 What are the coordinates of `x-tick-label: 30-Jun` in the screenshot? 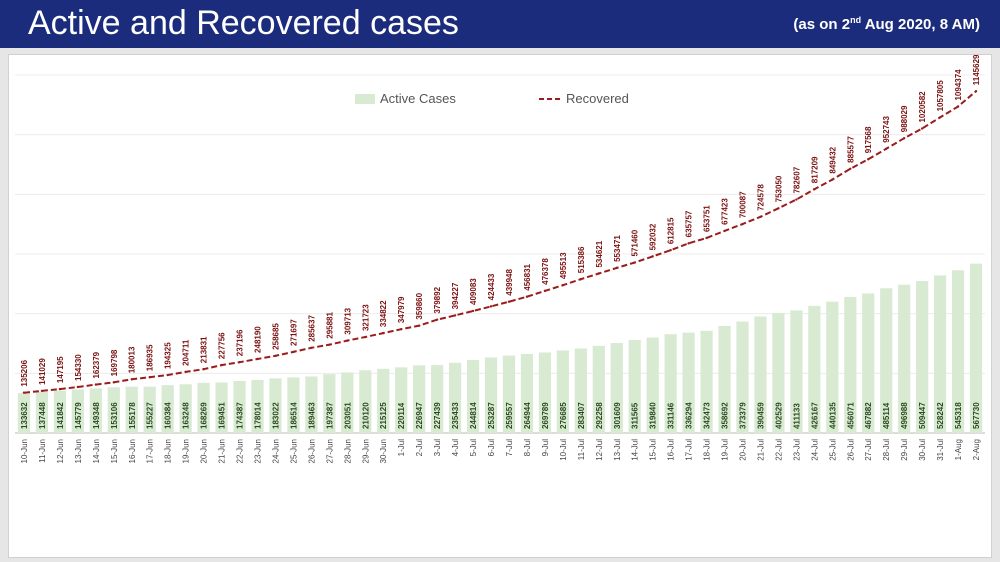 It's located at (383, 451).